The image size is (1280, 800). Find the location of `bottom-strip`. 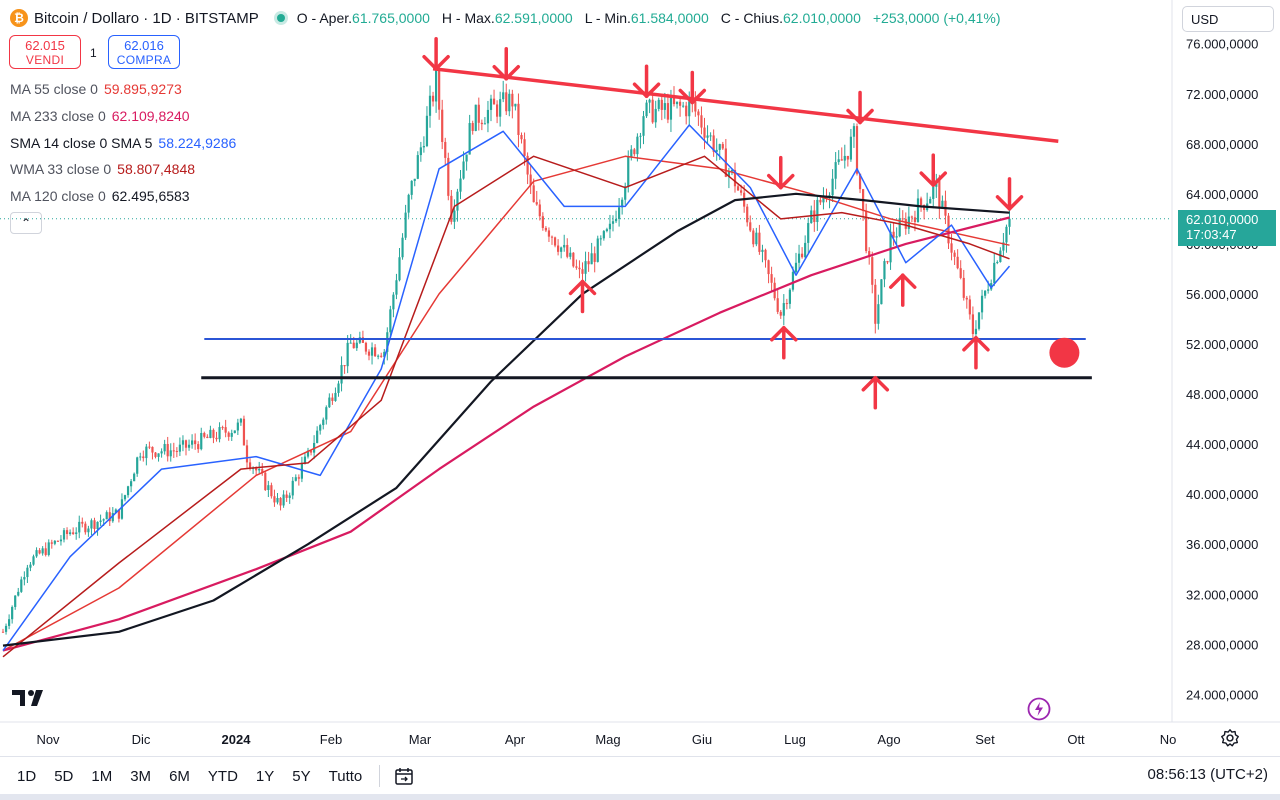

bottom-strip is located at coordinates (640, 797).